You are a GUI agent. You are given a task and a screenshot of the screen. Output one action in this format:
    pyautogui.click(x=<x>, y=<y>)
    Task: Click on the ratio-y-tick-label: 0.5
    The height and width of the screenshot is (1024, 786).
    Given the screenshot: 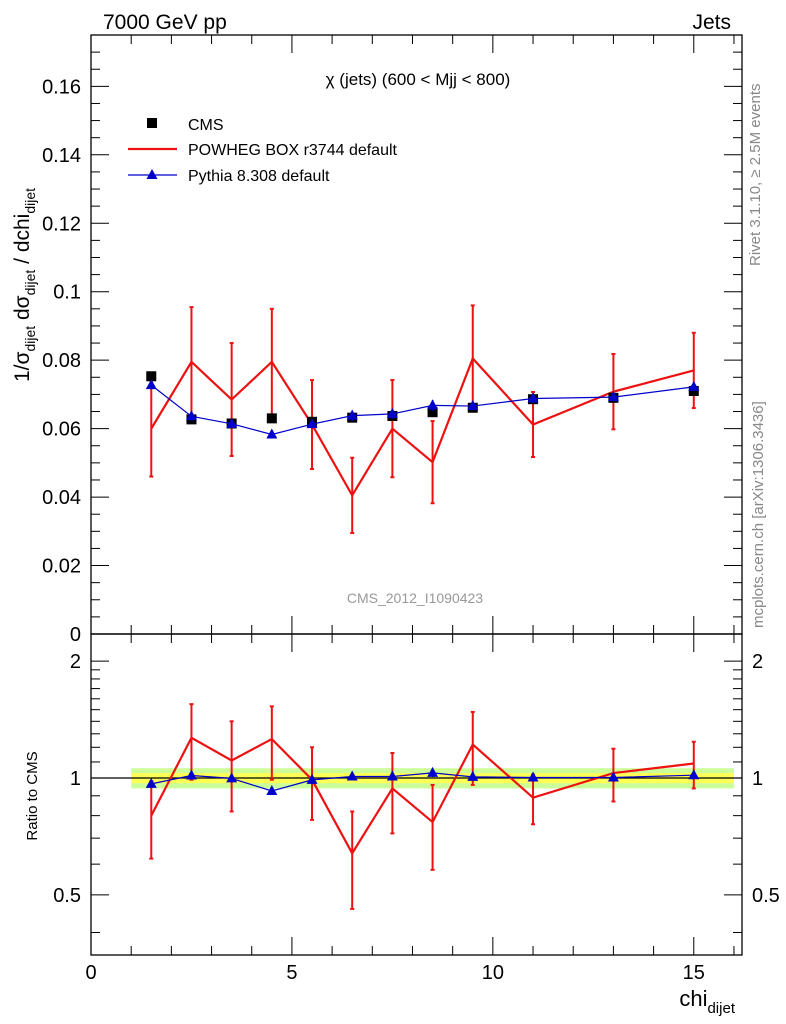 What is the action you would take?
    pyautogui.click(x=67, y=896)
    